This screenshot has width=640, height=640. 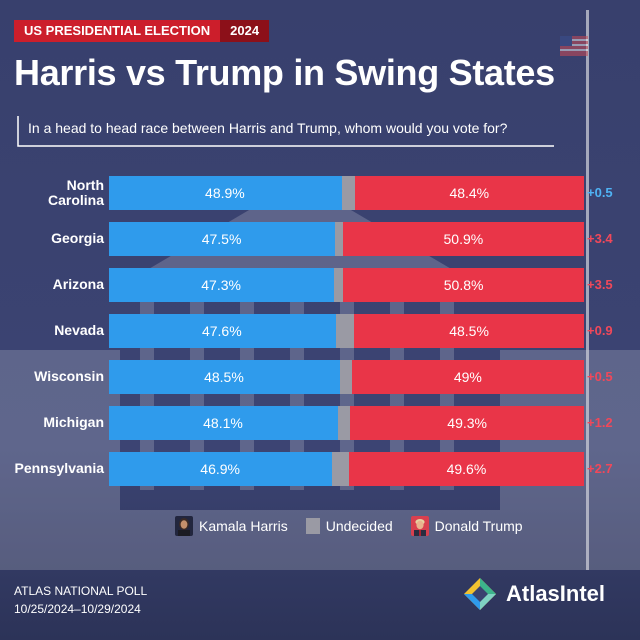 What do you see at coordinates (77, 238) in the screenshot?
I see `state-label: Georgia` at bounding box center [77, 238].